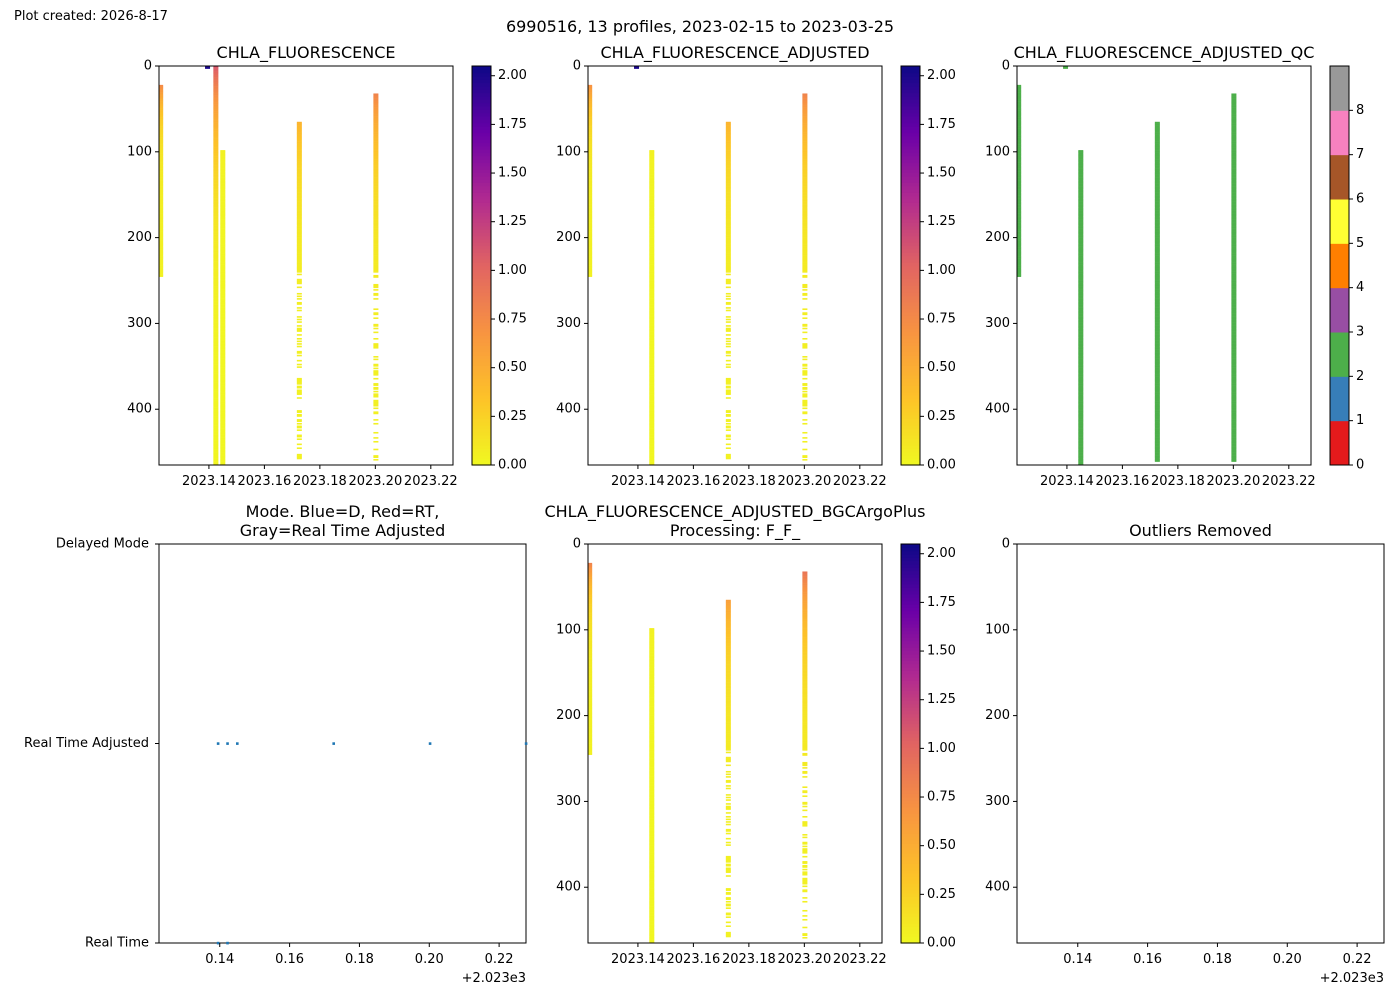 This screenshot has height=1000, width=1400. I want to click on chla_adj-colorbar-tick-label: 2.00, so click(941, 75).